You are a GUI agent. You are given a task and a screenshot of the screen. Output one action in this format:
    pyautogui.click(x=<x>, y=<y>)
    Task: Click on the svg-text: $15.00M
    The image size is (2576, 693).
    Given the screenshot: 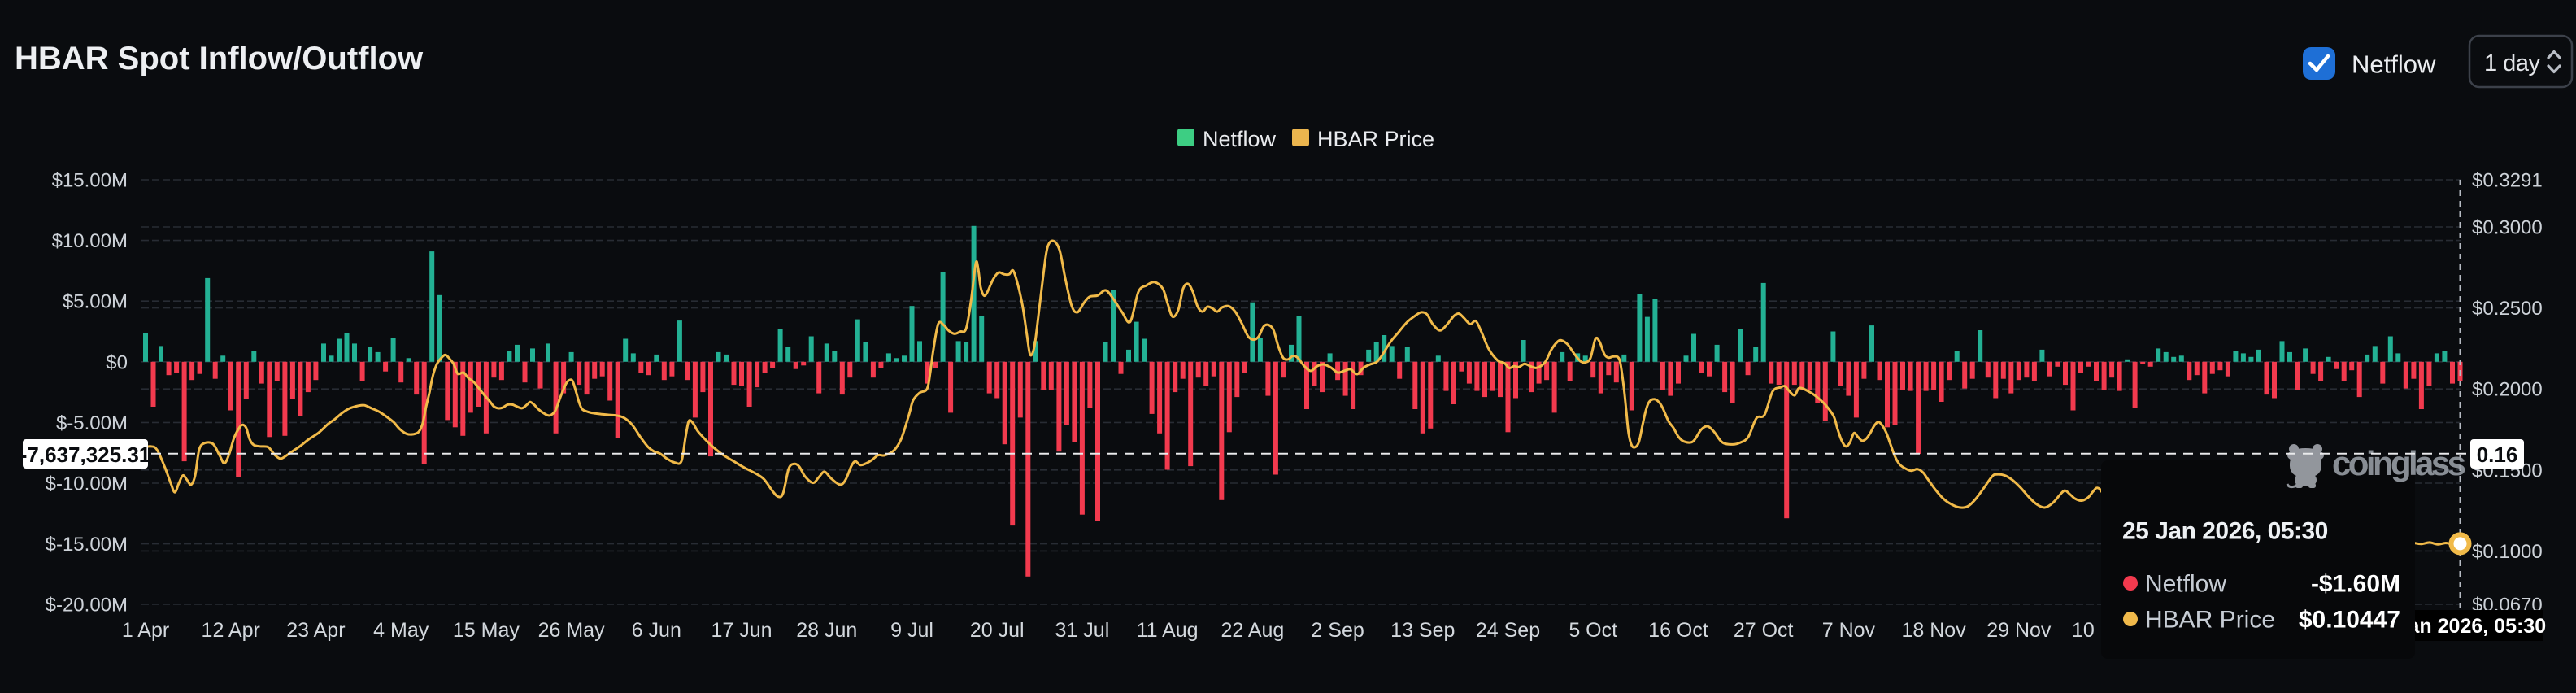 What is the action you would take?
    pyautogui.click(x=90, y=181)
    